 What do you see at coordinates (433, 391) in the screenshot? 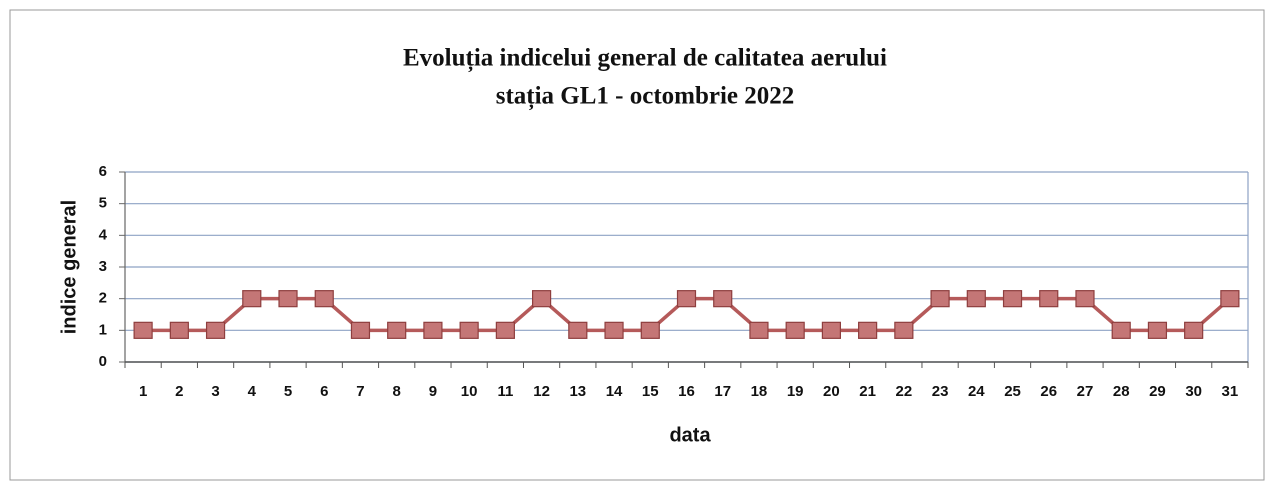
I see `x-tick-label: 9` at bounding box center [433, 391].